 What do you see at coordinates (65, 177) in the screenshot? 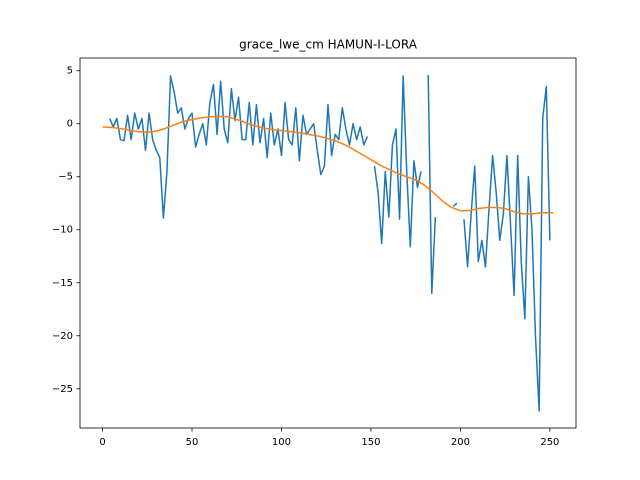
I see `y-tick-label: −5` at bounding box center [65, 177].